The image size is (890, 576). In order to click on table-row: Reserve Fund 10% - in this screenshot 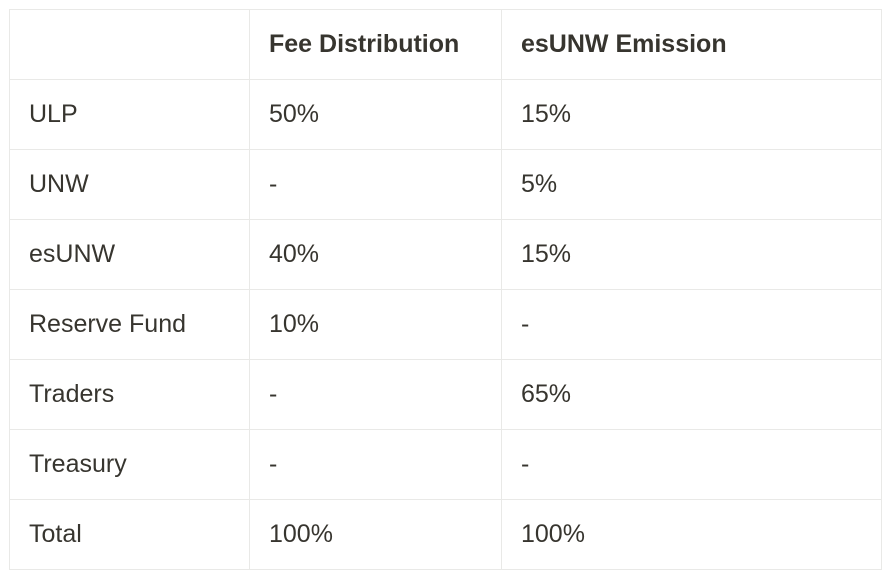, I will do `click(445, 324)`.